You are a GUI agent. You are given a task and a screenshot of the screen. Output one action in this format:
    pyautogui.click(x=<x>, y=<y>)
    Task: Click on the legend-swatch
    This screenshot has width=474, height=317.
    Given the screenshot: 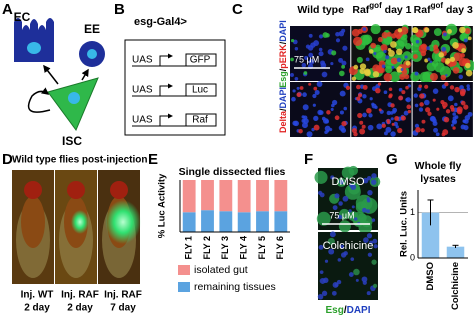 What is the action you would take?
    pyautogui.click(x=184, y=270)
    